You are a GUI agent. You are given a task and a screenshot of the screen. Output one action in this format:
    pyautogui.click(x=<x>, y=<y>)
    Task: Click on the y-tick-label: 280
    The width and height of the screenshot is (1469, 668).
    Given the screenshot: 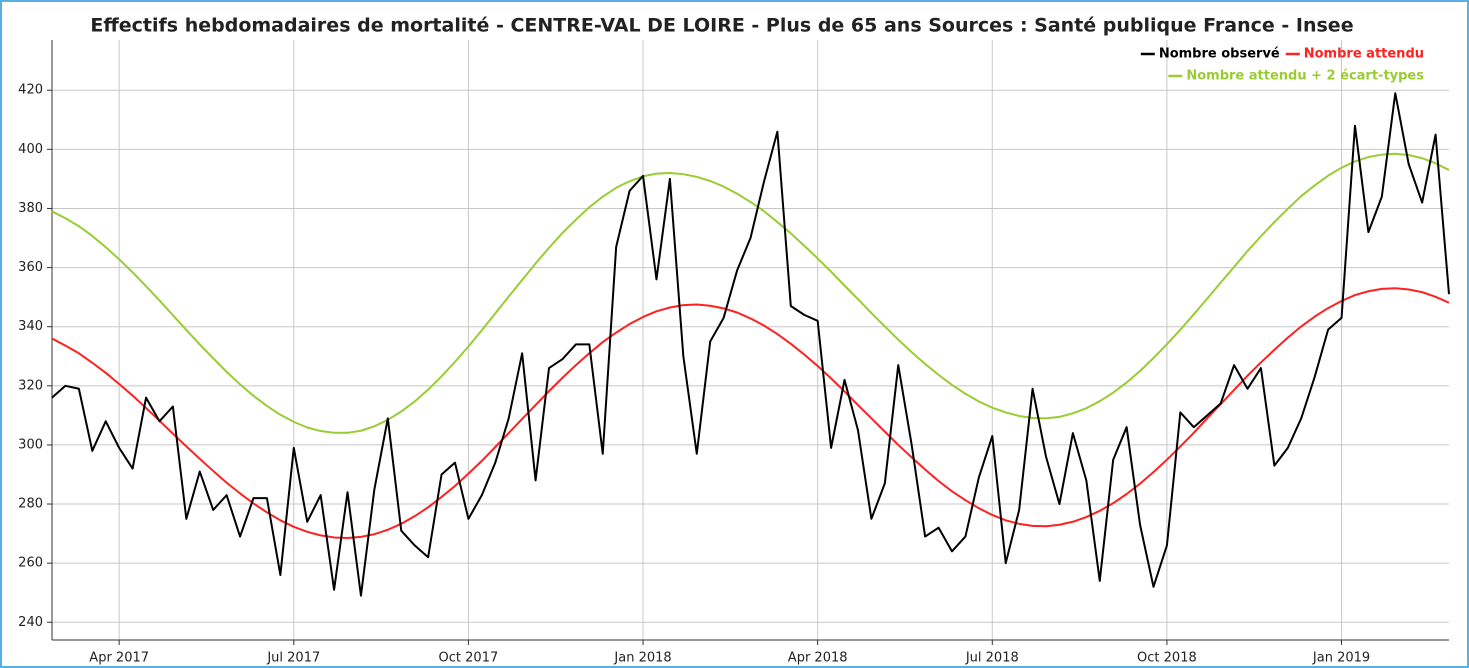 What is the action you would take?
    pyautogui.click(x=30, y=504)
    